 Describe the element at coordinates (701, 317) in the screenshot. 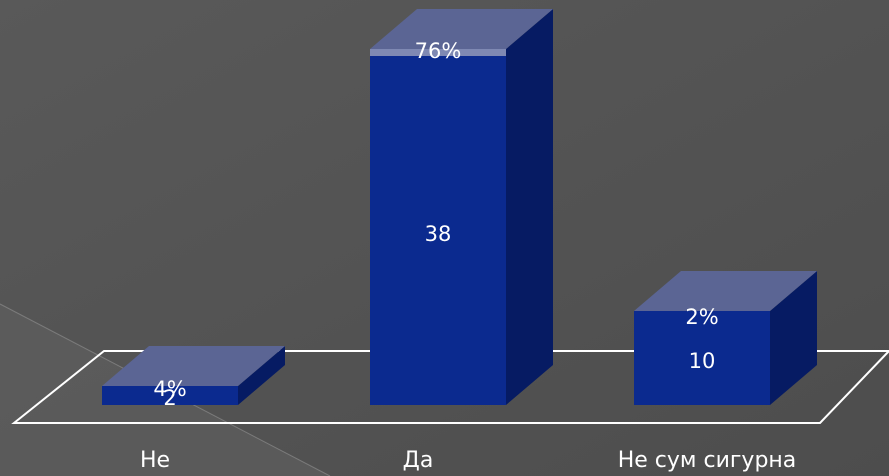

I see `percent-label: 2%` at that location.